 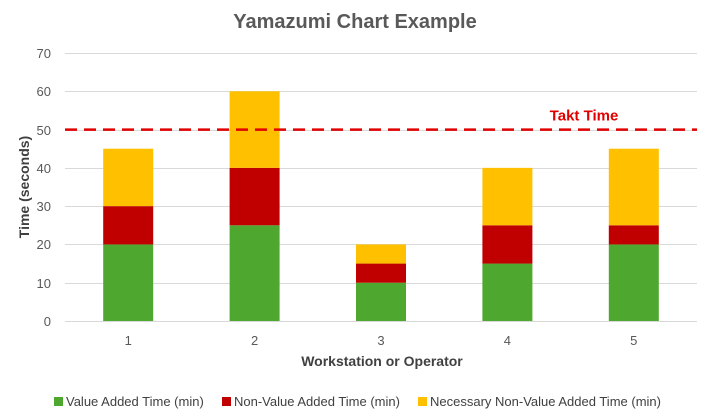 I want to click on x-tick-label: 3, so click(x=380, y=340).